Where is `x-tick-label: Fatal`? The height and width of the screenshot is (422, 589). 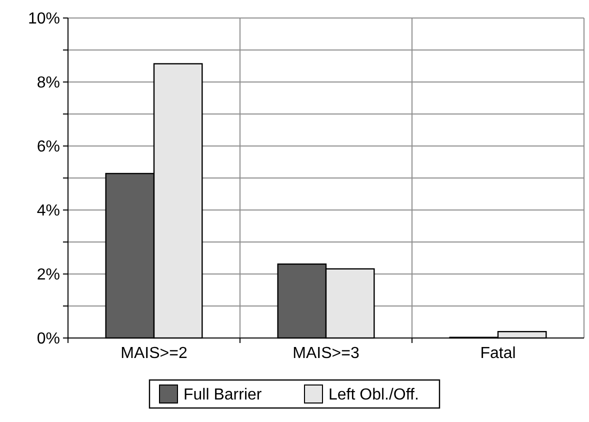
x-tick-label: Fatal is located at coordinates (498, 353).